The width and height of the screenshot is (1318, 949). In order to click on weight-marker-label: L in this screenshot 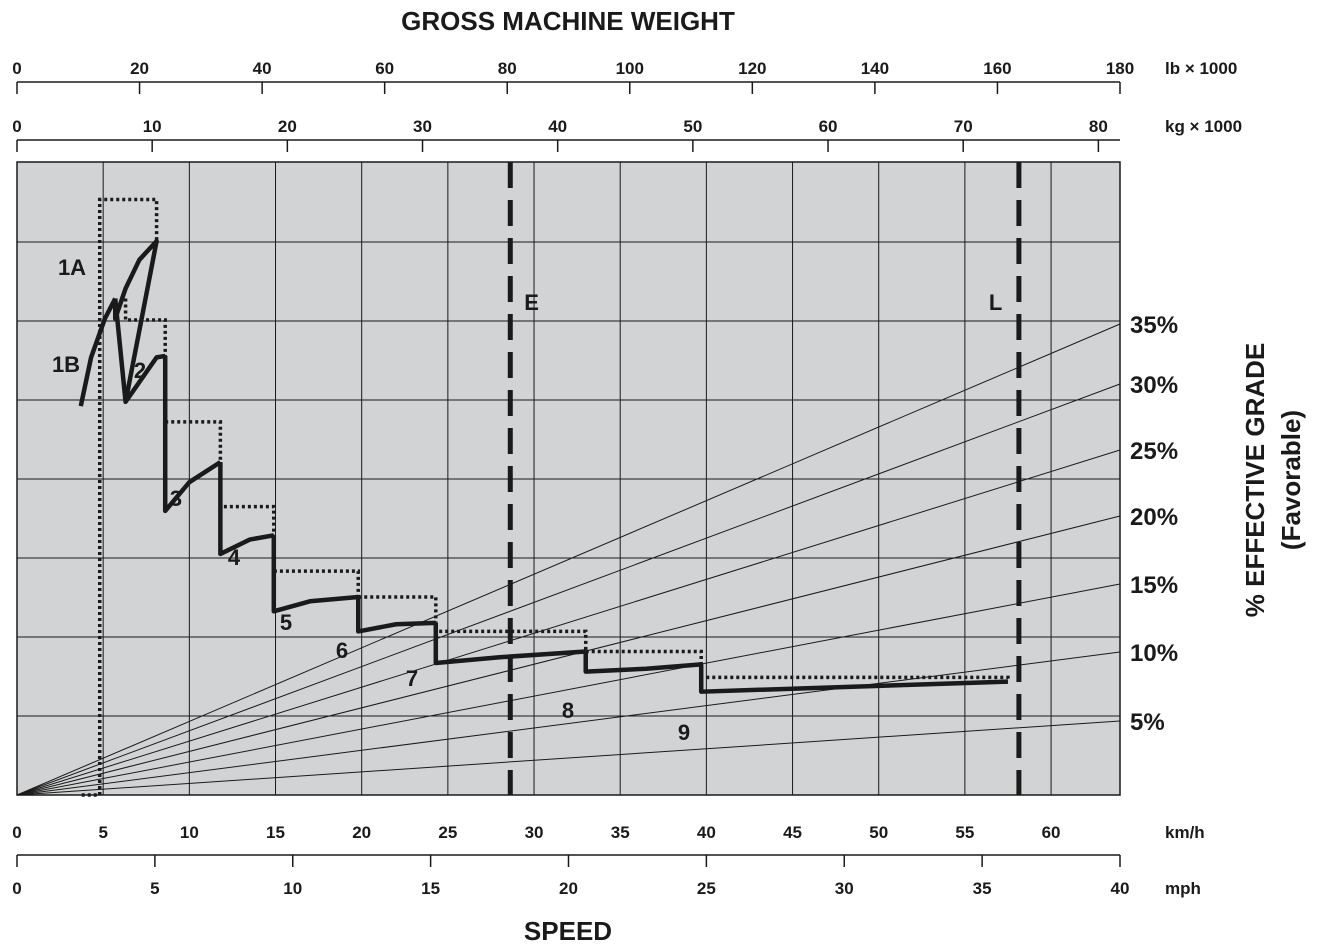, I will do `click(995, 302)`.